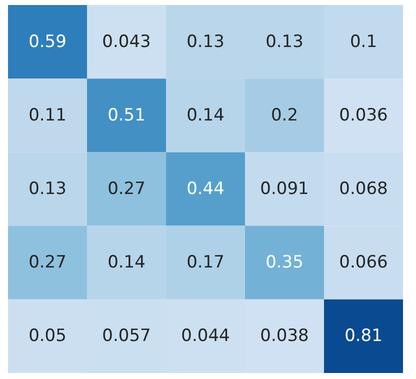 The height and width of the screenshot is (379, 416). What do you see at coordinates (47, 336) in the screenshot?
I see `data-label: 0.05` at bounding box center [47, 336].